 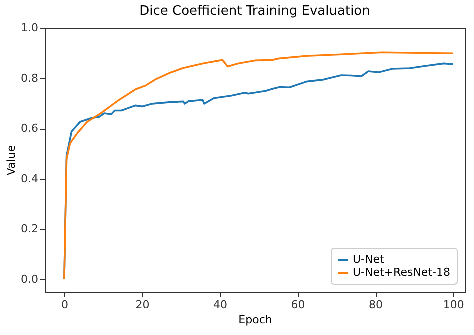 I want to click on chart-title: Dice Coefficient Training Evaluation, so click(x=255, y=11).